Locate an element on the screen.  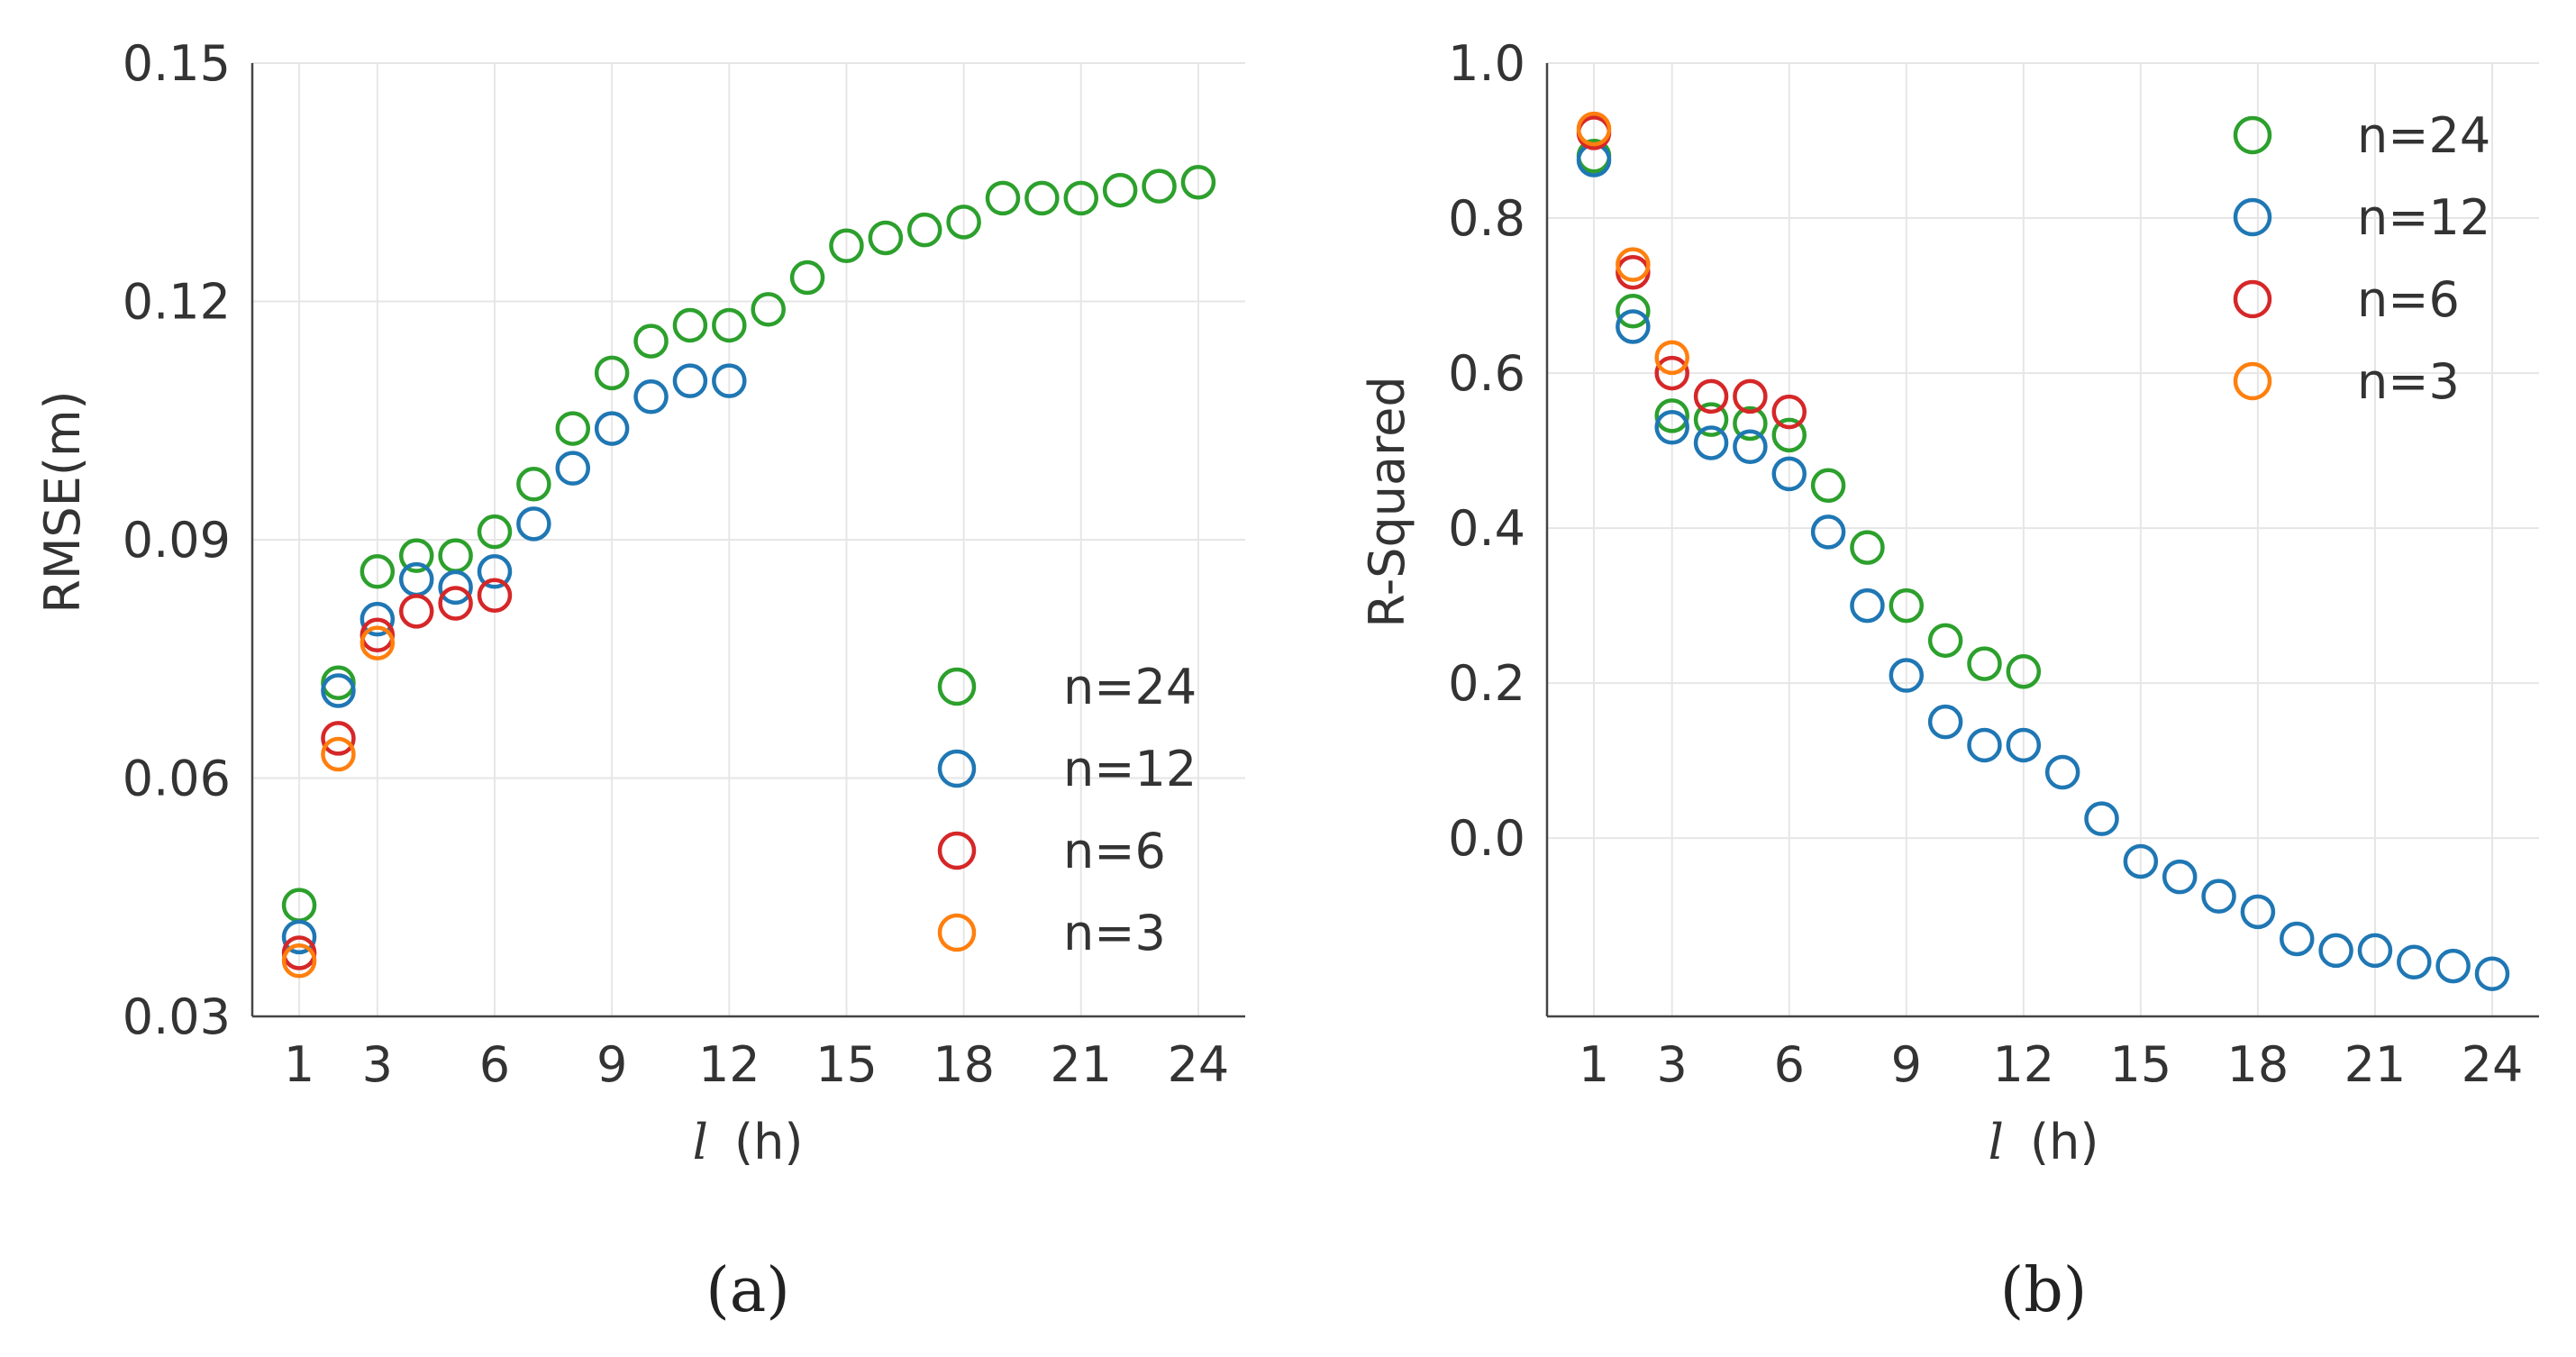
panel-b-xtick-label: 3 is located at coordinates (1672, 1064).